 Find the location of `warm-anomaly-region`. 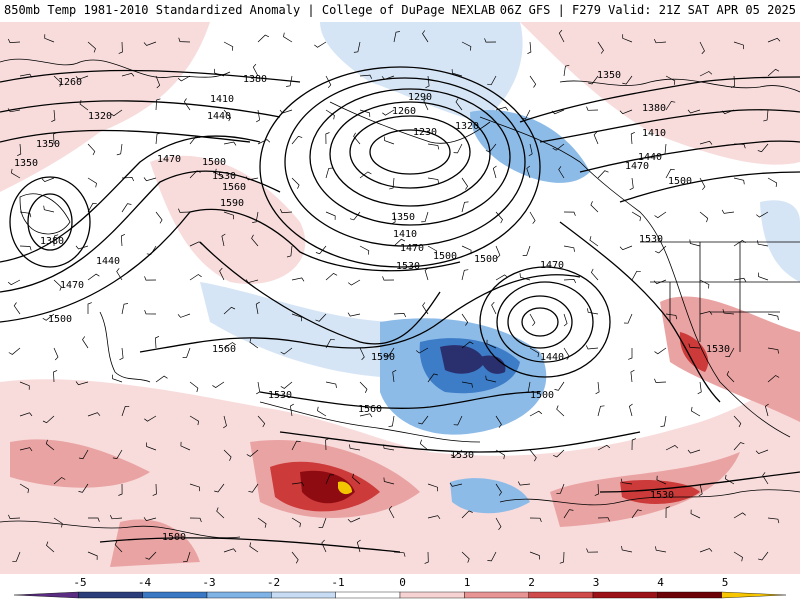

warm-anomaly-region is located at coordinates (694, 352).